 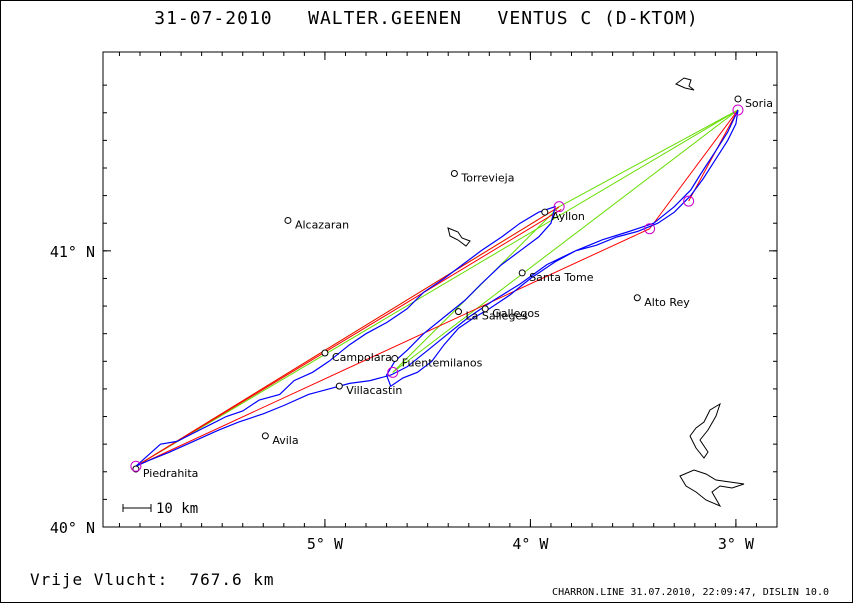 I want to click on lon-tick-label: 3° W, so click(x=736, y=544).